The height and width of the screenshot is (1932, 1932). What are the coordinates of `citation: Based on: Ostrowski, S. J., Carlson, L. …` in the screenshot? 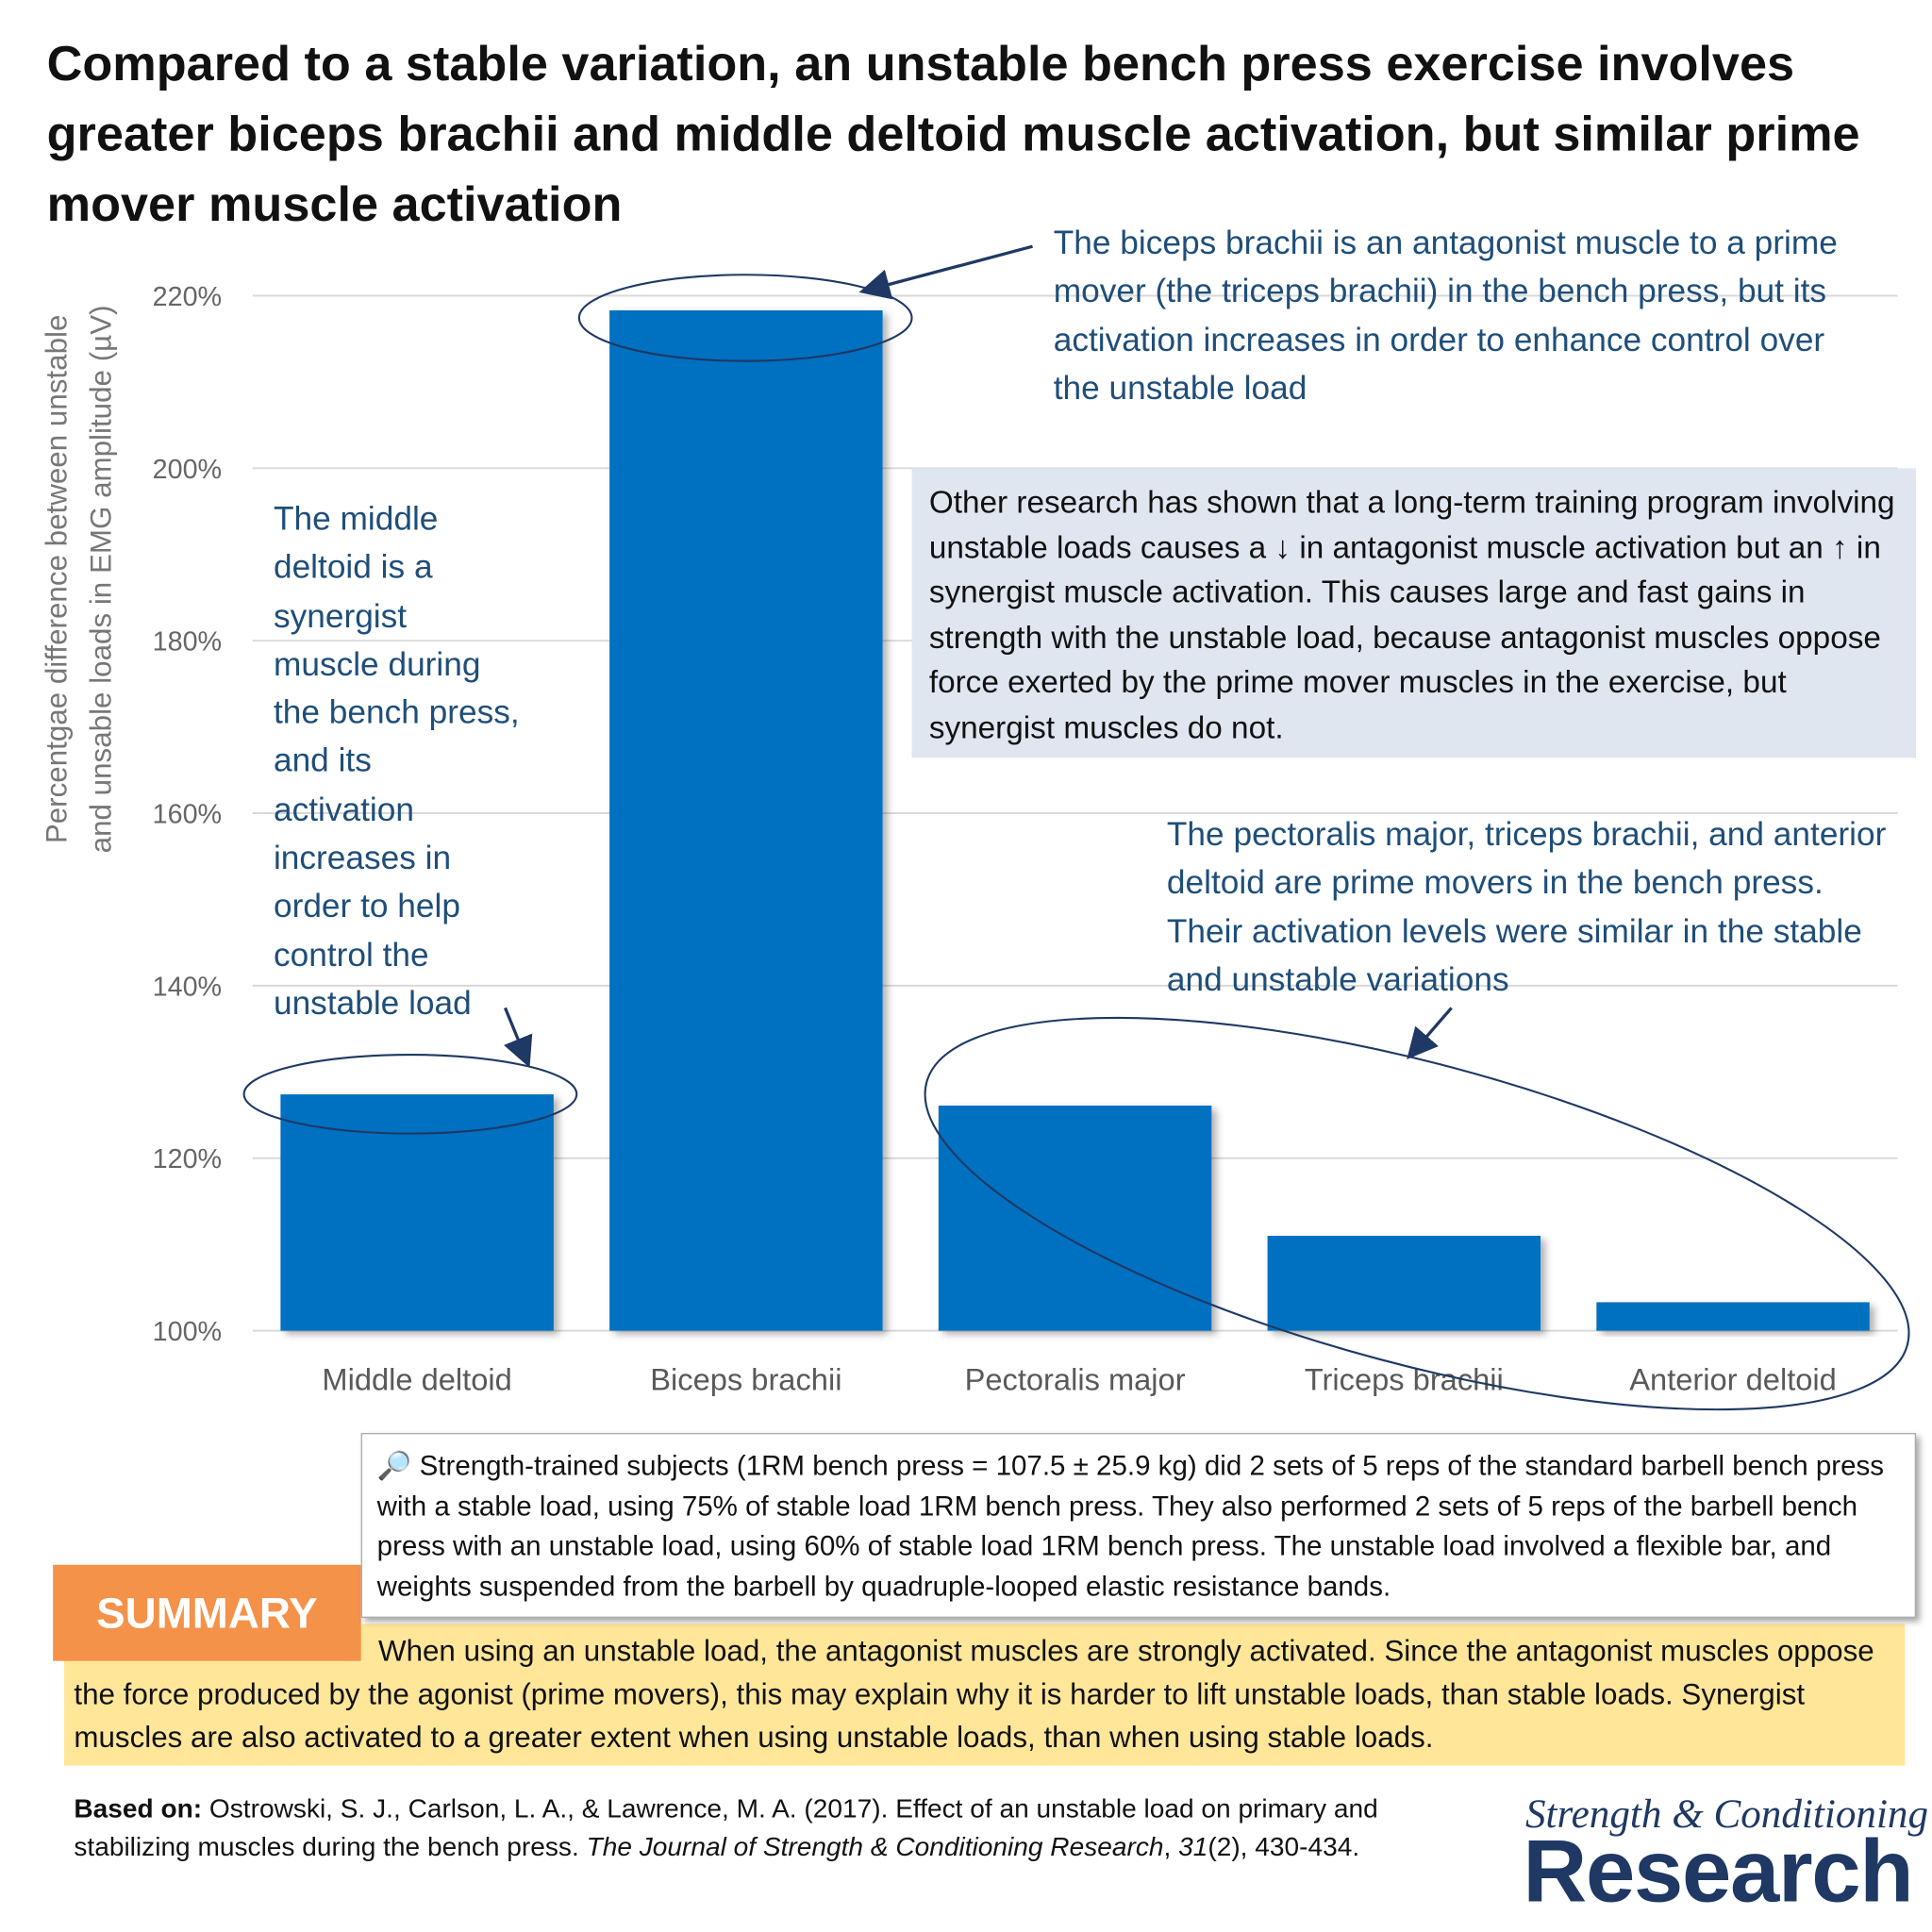 It's located at (764, 1829).